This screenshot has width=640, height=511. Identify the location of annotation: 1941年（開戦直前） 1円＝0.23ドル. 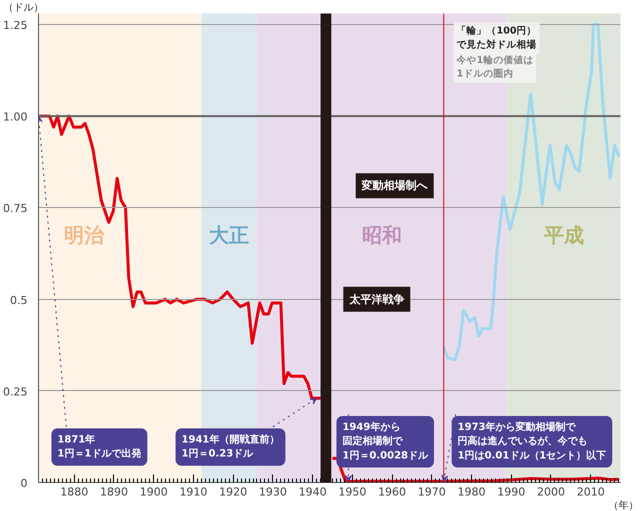
(231, 446).